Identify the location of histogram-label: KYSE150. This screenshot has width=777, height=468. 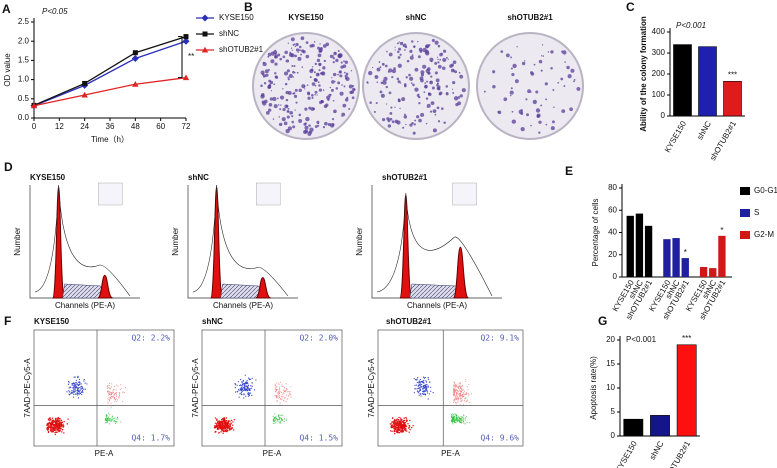
(48, 177).